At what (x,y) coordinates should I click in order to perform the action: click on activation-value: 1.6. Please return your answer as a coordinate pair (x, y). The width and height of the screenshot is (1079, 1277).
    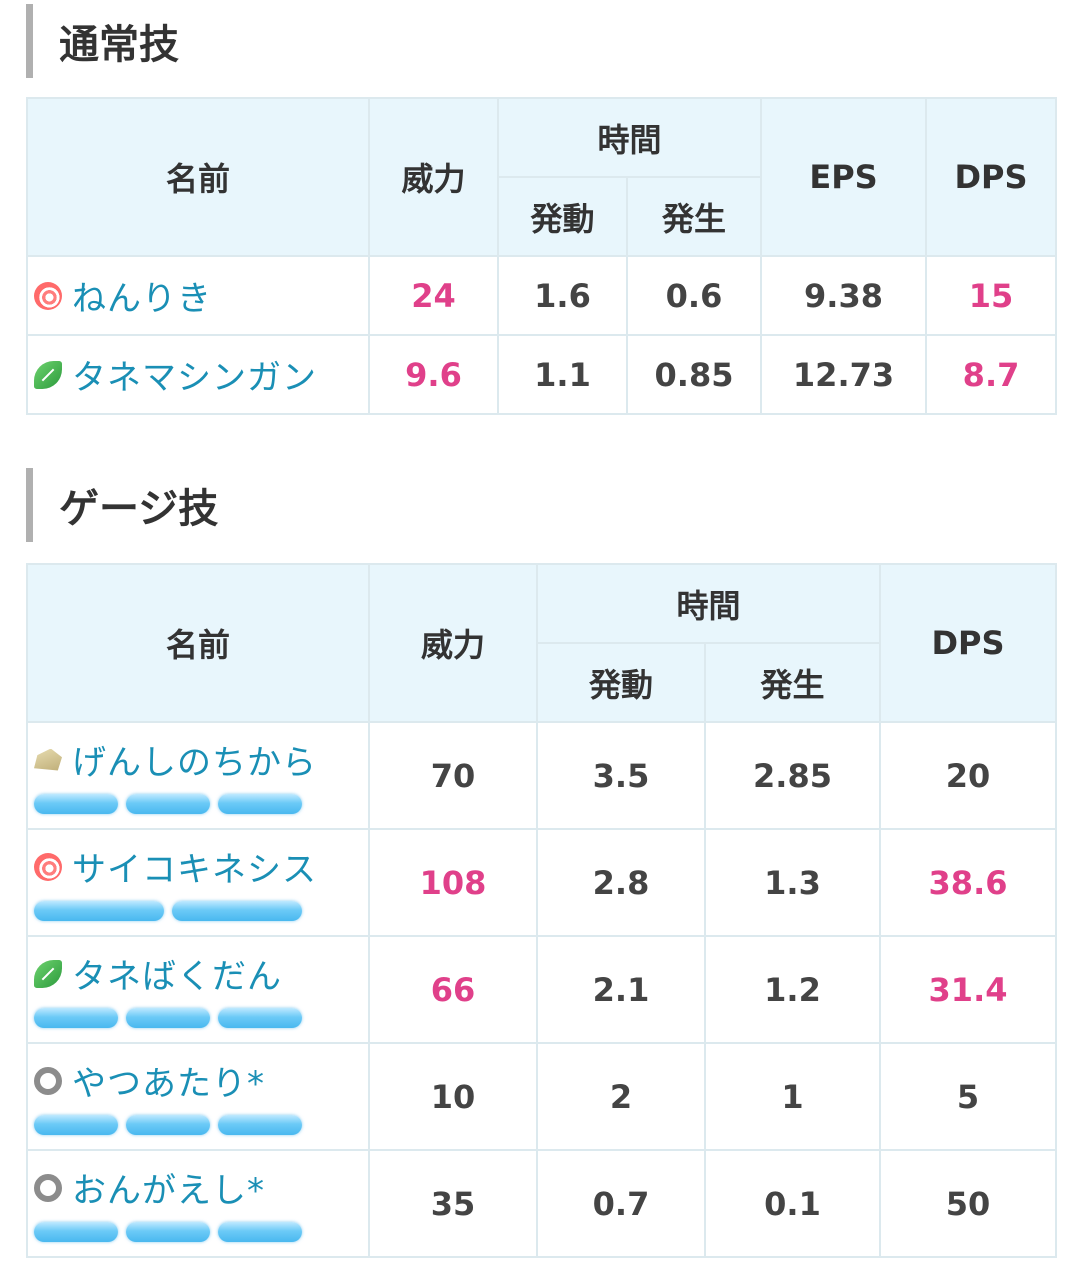
    Looking at the image, I should click on (562, 295).